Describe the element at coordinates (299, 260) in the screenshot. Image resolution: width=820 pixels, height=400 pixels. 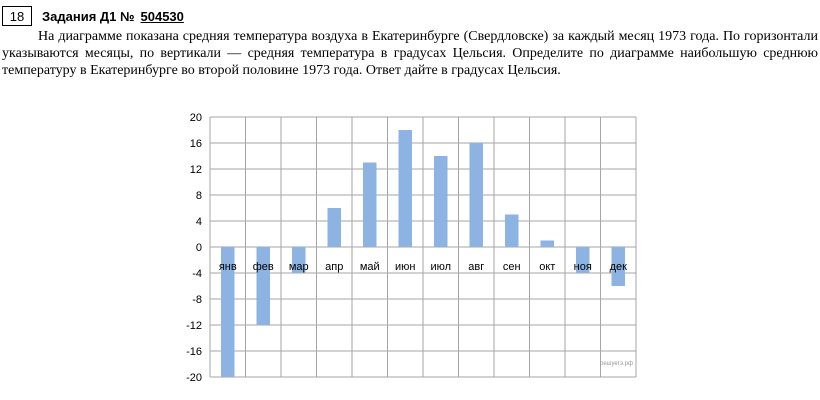
I see `bar-мар` at that location.